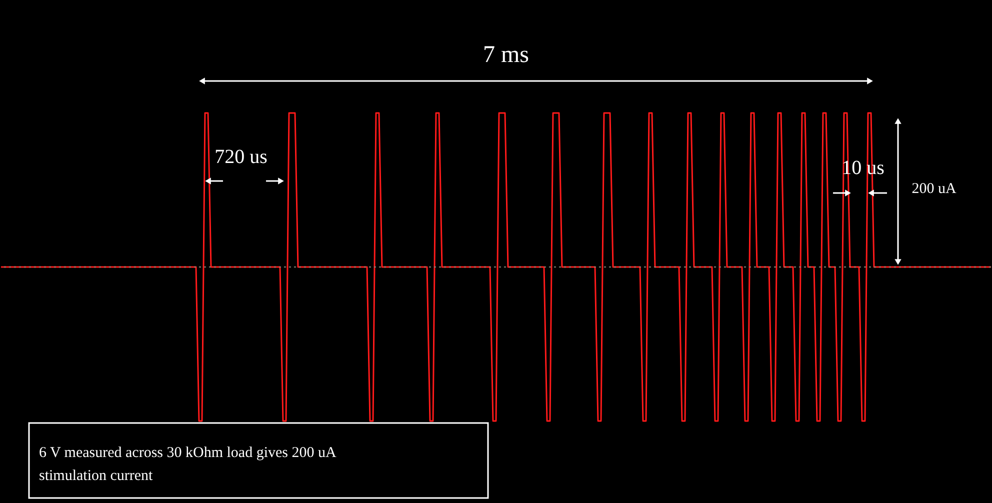 The height and width of the screenshot is (503, 992). I want to click on annotation: 720 us, so click(241, 157).